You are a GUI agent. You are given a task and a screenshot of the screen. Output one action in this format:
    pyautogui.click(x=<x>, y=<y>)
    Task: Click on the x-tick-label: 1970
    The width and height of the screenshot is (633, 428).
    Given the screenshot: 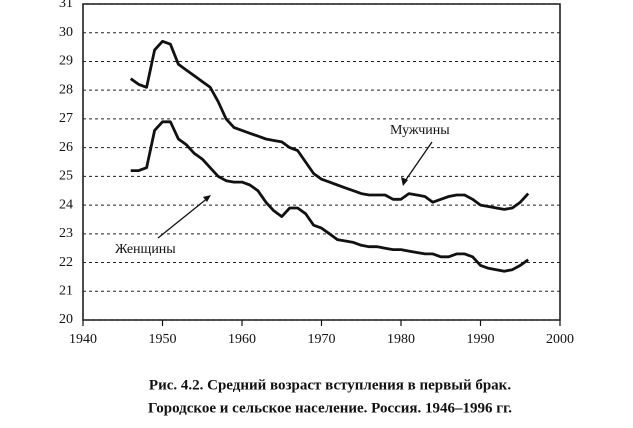 What is the action you would take?
    pyautogui.click(x=322, y=339)
    